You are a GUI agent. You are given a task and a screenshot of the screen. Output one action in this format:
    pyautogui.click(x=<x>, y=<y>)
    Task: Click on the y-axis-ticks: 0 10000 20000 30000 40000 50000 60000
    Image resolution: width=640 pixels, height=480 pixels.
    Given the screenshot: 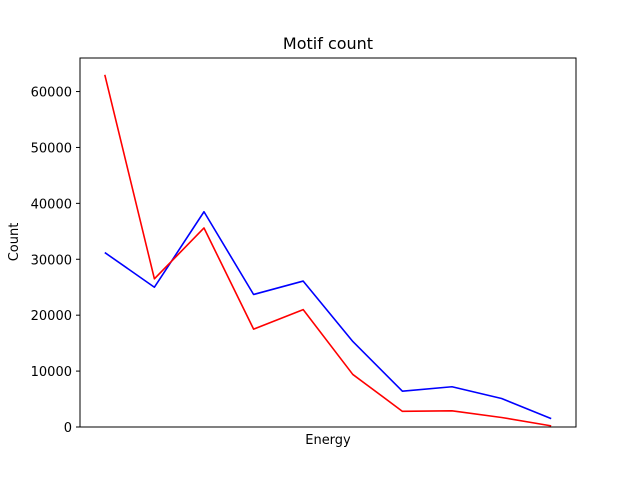 What is the action you would take?
    pyautogui.click(x=55, y=261)
    